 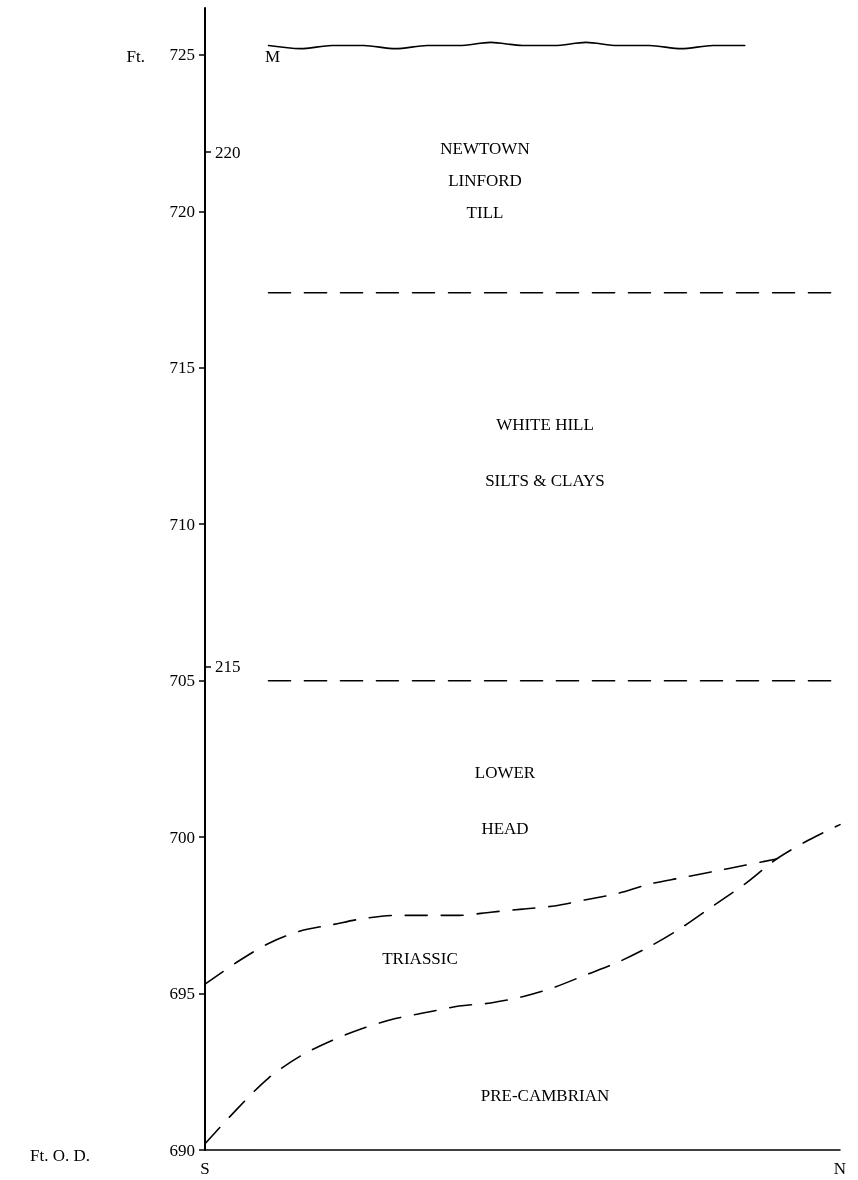 What do you see at coordinates (60, 1155) in the screenshot?
I see `text: Ft. O. D.` at bounding box center [60, 1155].